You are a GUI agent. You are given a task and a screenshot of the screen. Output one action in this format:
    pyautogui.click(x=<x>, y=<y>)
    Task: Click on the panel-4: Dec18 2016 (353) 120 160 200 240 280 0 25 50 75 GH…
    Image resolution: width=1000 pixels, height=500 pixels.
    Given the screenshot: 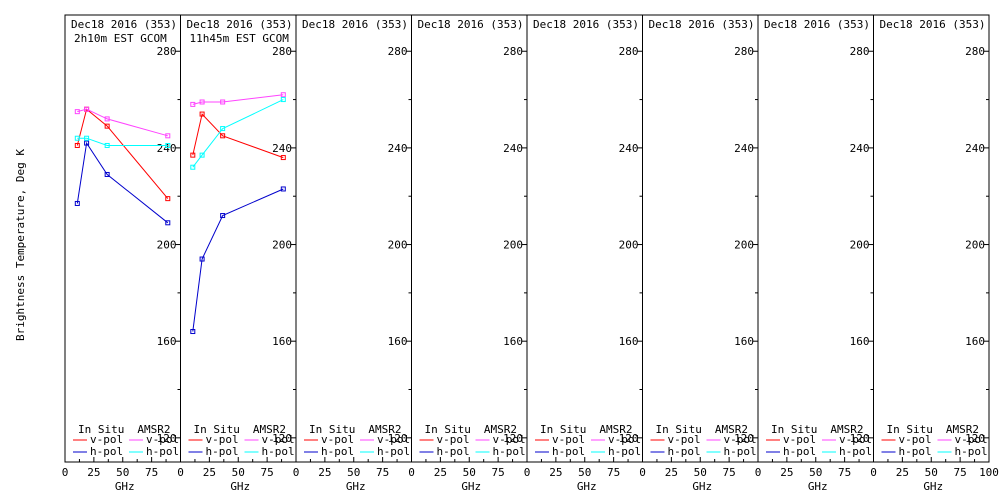 What is the action you would take?
    pyautogui.click(x=468, y=253)
    